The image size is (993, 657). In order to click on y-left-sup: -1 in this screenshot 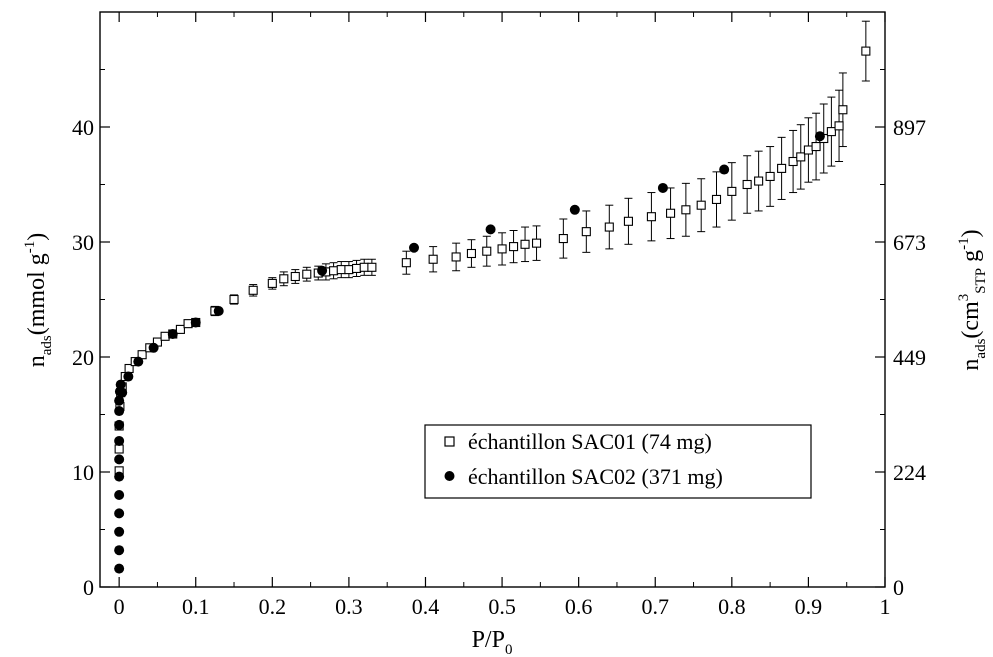, I will do `click(30, 247)`.